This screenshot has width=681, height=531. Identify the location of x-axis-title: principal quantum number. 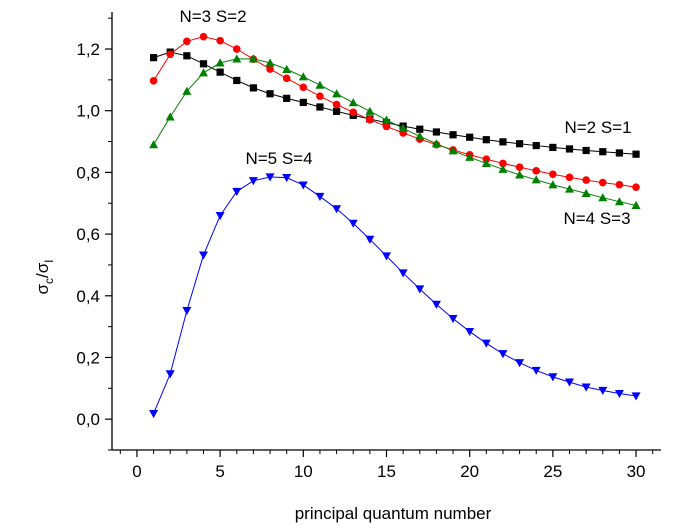
(393, 513).